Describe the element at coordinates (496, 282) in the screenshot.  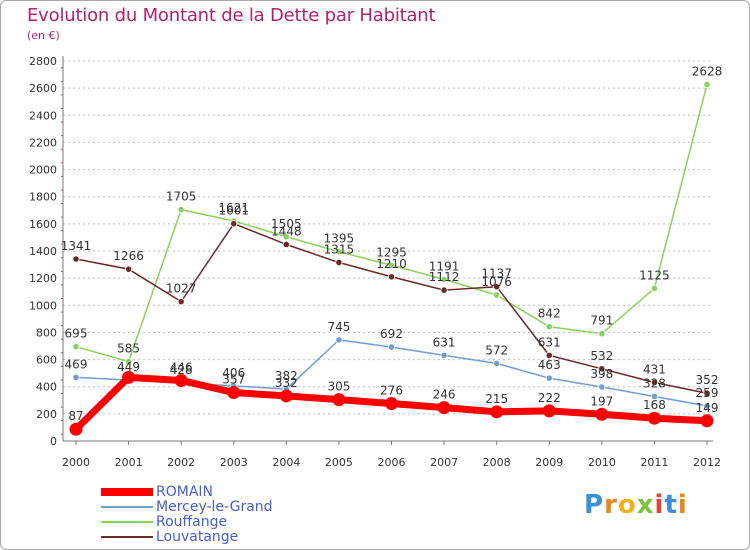
I see `data-label: 1076` at that location.